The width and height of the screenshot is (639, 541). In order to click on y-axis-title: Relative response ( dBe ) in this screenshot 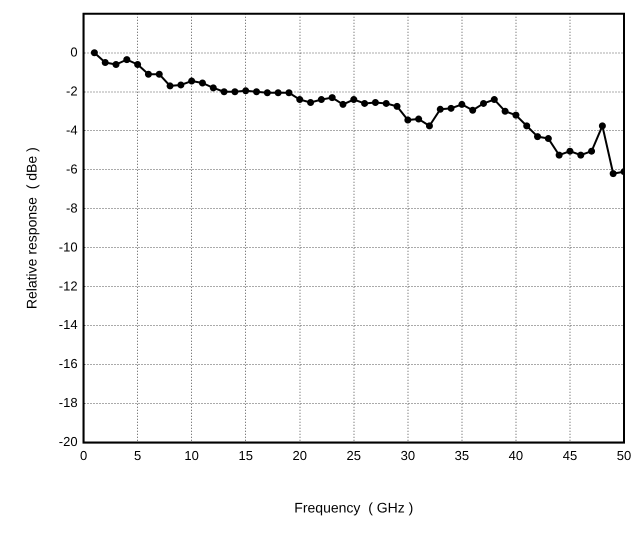, I will do `click(31, 228)`.